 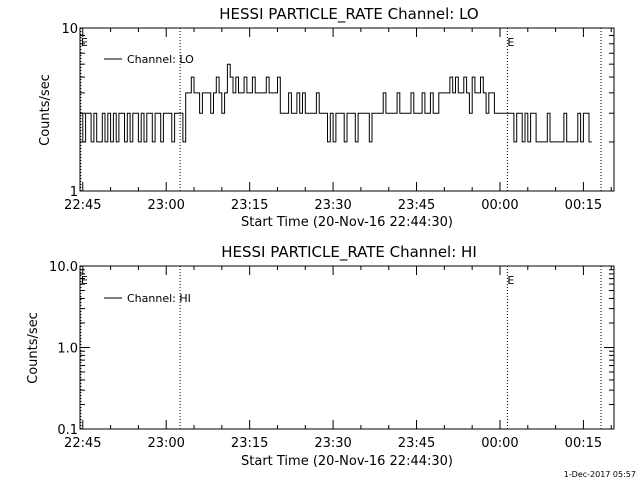 What do you see at coordinates (67, 430) in the screenshot?
I see `y-tick-label: 0.1` at bounding box center [67, 430].